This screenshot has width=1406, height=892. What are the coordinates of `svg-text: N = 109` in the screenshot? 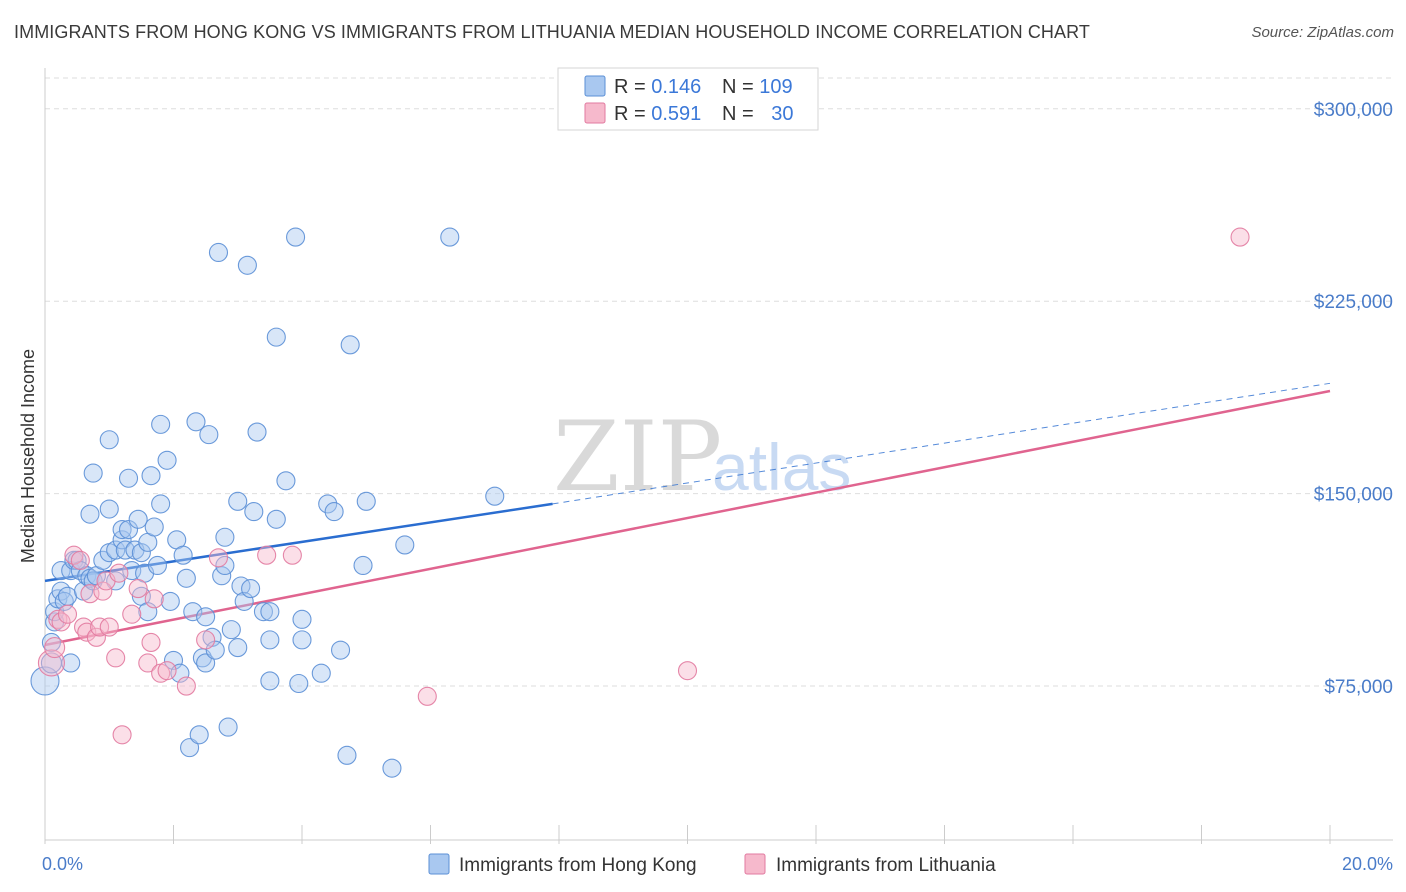 It's located at (757, 87).